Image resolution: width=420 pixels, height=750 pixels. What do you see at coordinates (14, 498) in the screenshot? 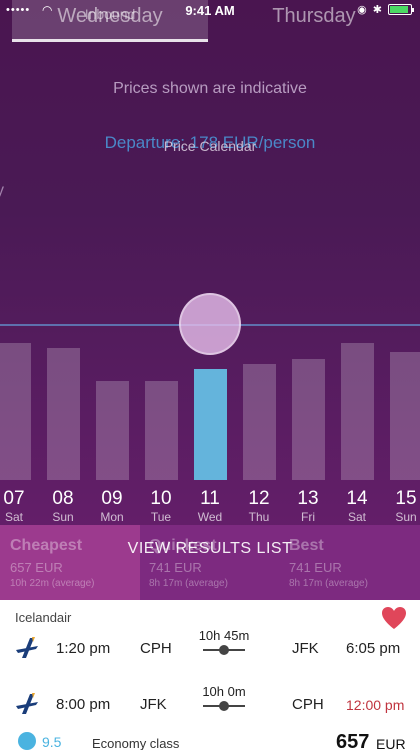
I see `date-number: 07` at bounding box center [14, 498].